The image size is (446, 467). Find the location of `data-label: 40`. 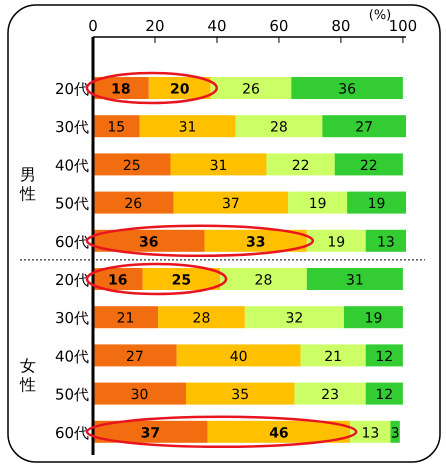

data-label: 40 is located at coordinates (239, 356).